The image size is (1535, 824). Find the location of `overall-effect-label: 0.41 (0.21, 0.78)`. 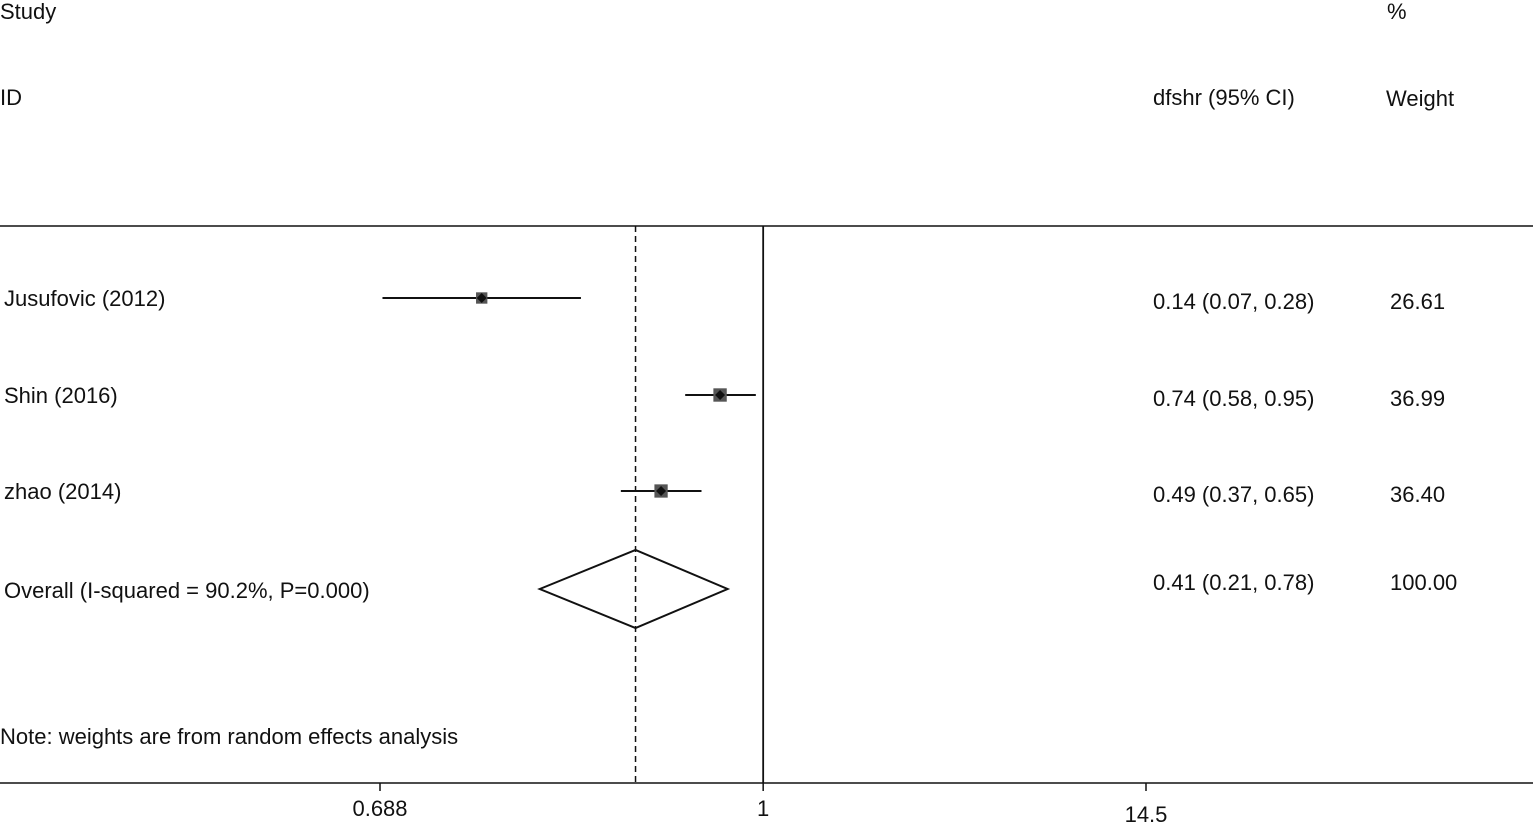

overall-effect-label: 0.41 (0.21, 0.78) is located at coordinates (1233, 582).